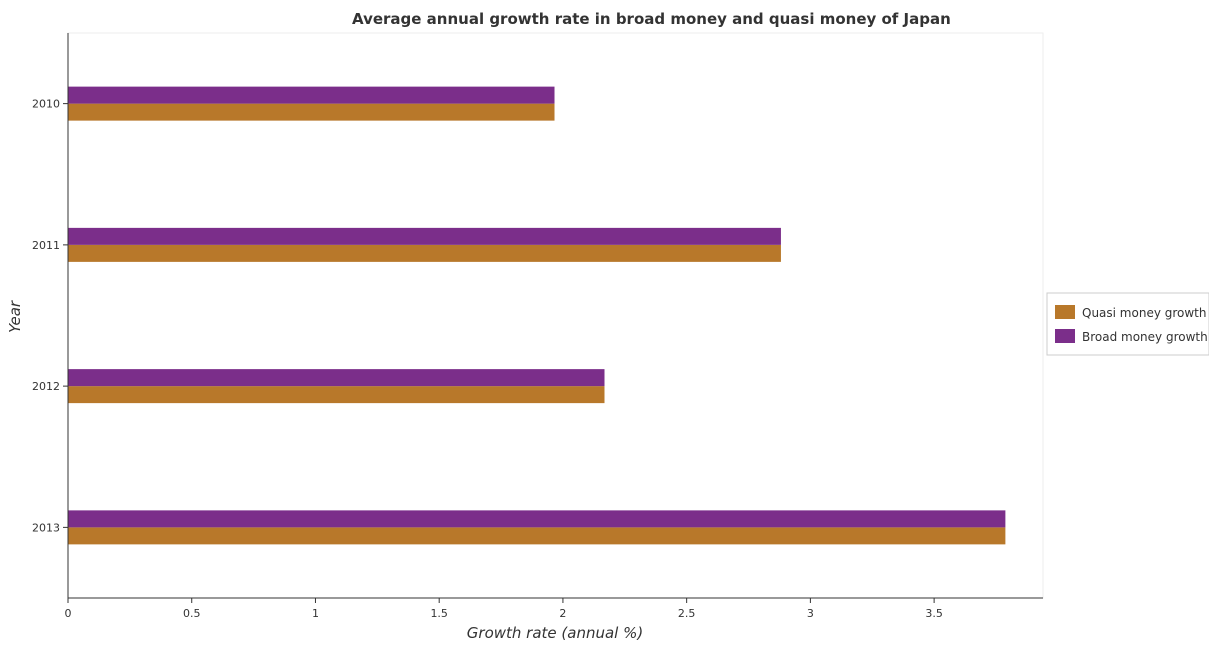 This screenshot has height=650, width=1209. I want to click on bar-broad-money-growth-2010, so click(311, 95).